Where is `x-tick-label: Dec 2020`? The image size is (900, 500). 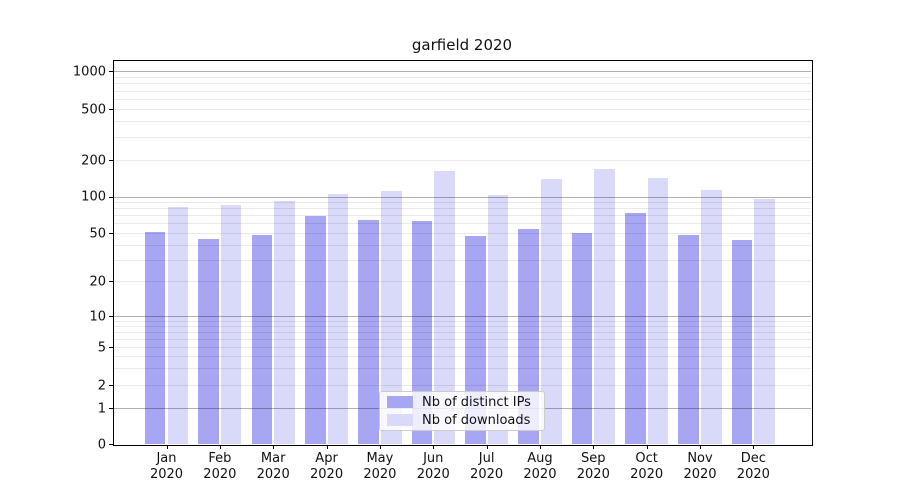 x-tick-label: Dec 2020 is located at coordinates (753, 466).